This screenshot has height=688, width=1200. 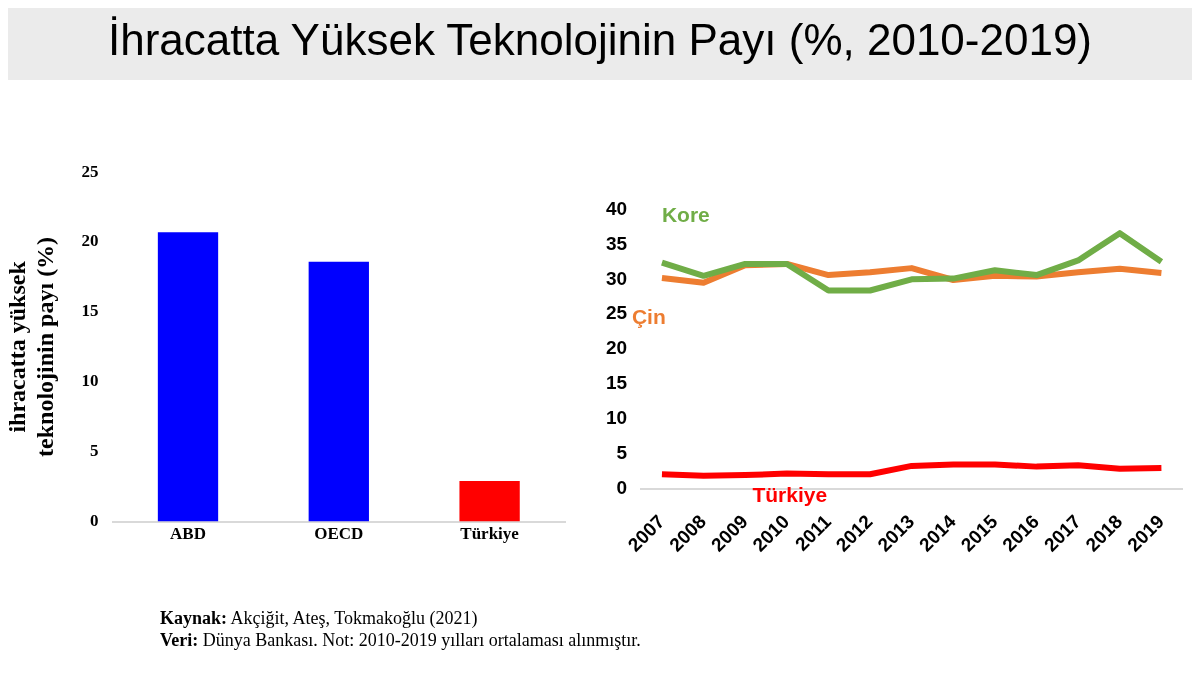 I want to click on x-tick-label: ABD, so click(x=188, y=534).